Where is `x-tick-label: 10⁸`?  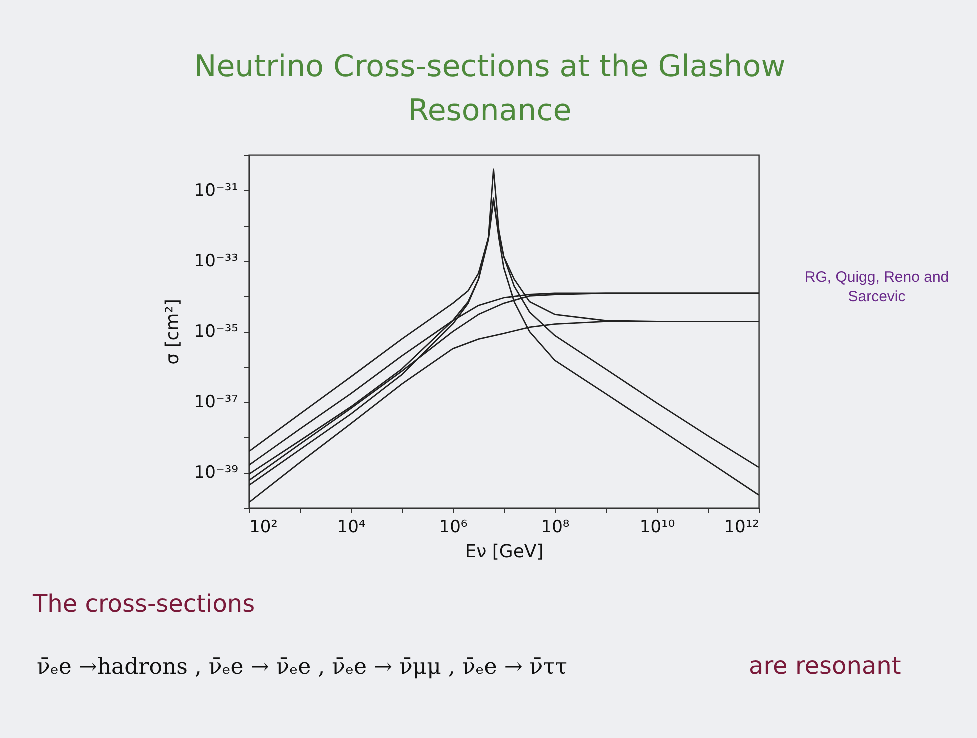 x-tick-label: 10⁸ is located at coordinates (555, 528).